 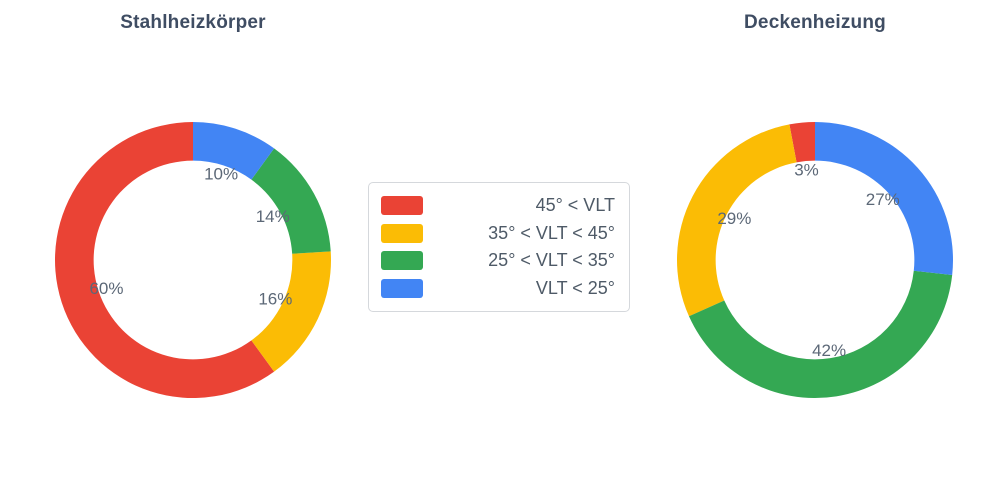 I want to click on chart-title-stahlheizkoerper: Stahlheizkörper, so click(x=193, y=22).